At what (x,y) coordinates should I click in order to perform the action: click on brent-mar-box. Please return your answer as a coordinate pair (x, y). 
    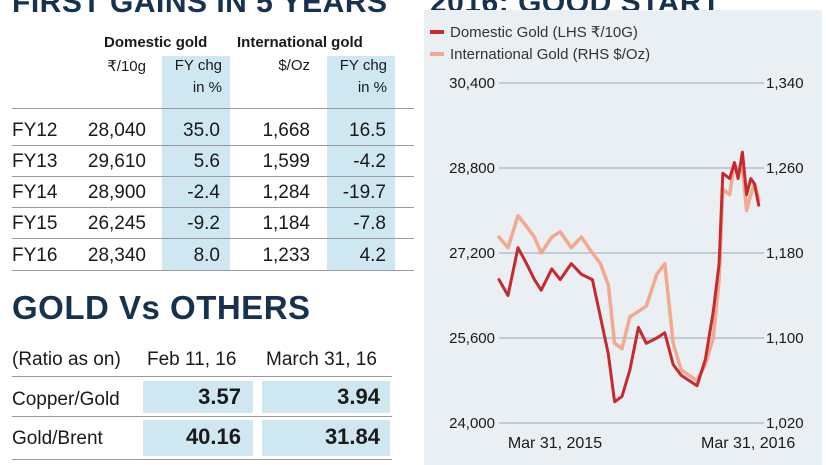
    Looking at the image, I should click on (326, 438).